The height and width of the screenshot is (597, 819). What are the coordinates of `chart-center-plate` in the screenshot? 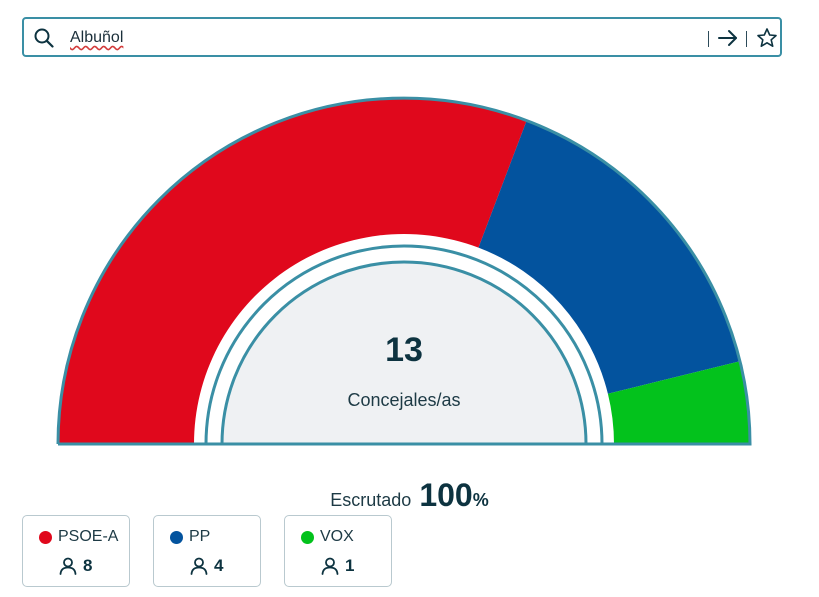 It's located at (404, 353).